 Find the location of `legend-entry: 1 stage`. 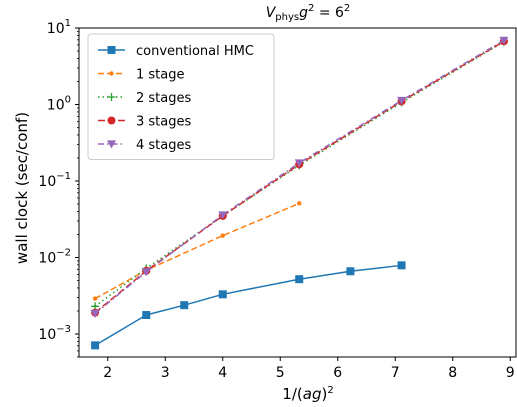

legend-entry: 1 stage is located at coordinates (141, 75).